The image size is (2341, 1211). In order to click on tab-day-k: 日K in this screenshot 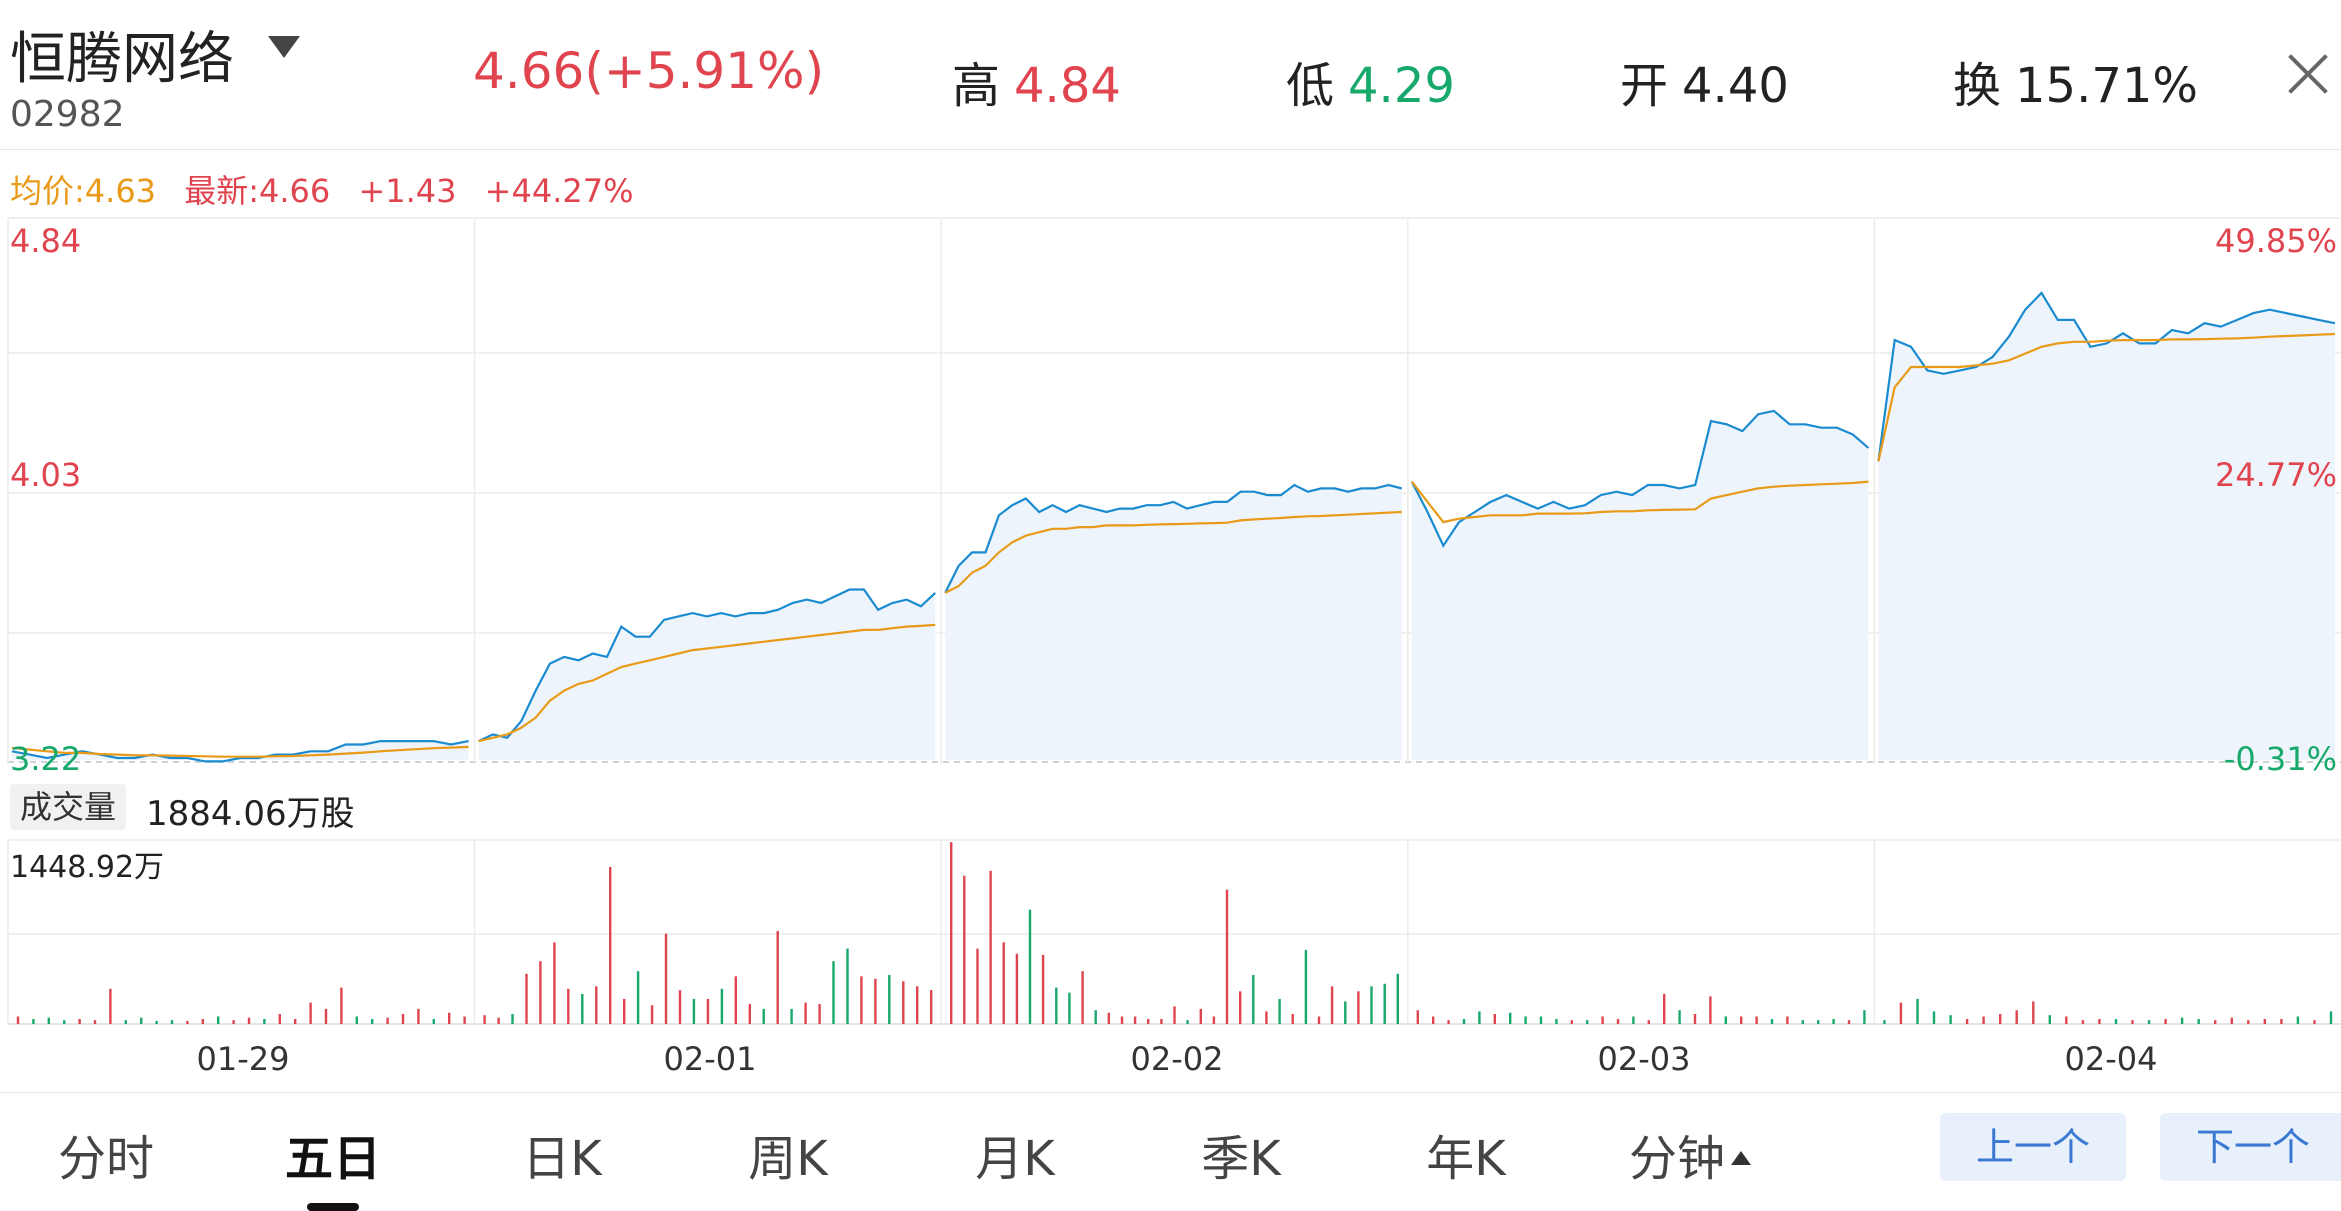, I will do `click(562, 1159)`.